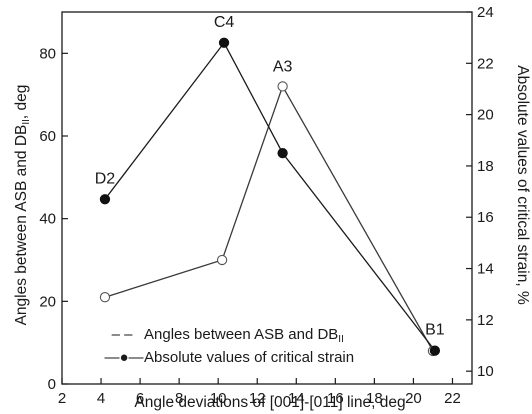 This screenshot has width=532, height=414. I want to click on legend-label-angles-sub: II, so click(341, 339).